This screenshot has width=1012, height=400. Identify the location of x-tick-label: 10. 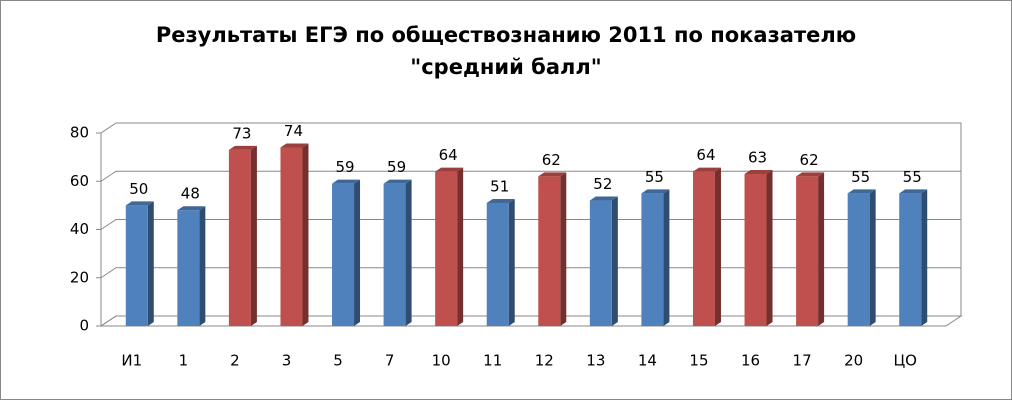
(441, 361).